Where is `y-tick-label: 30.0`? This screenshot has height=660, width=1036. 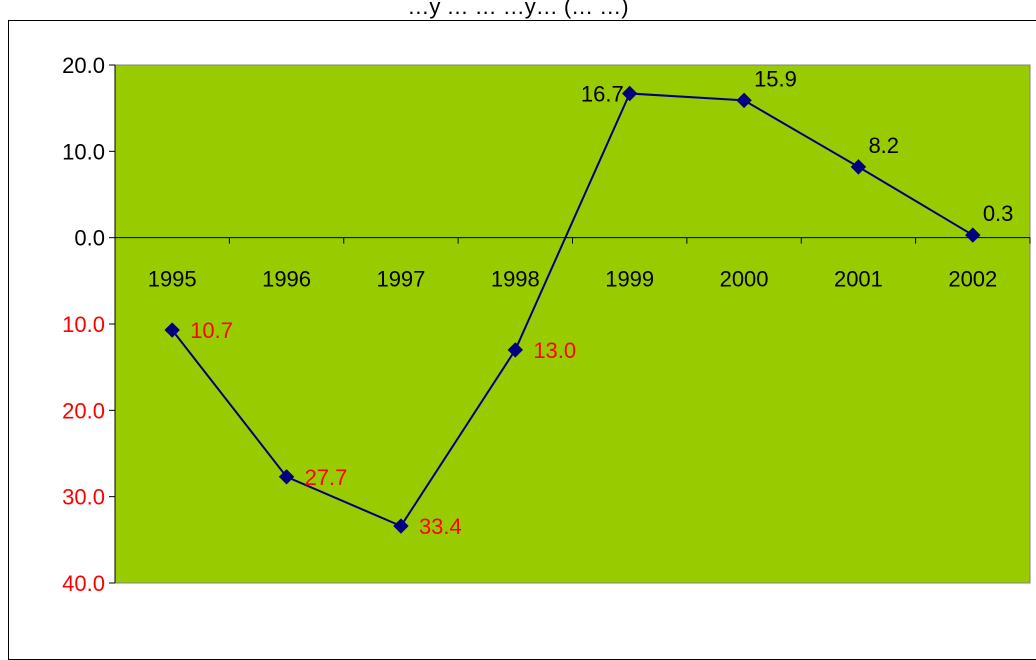 y-tick-label: 30.0 is located at coordinates (83, 497).